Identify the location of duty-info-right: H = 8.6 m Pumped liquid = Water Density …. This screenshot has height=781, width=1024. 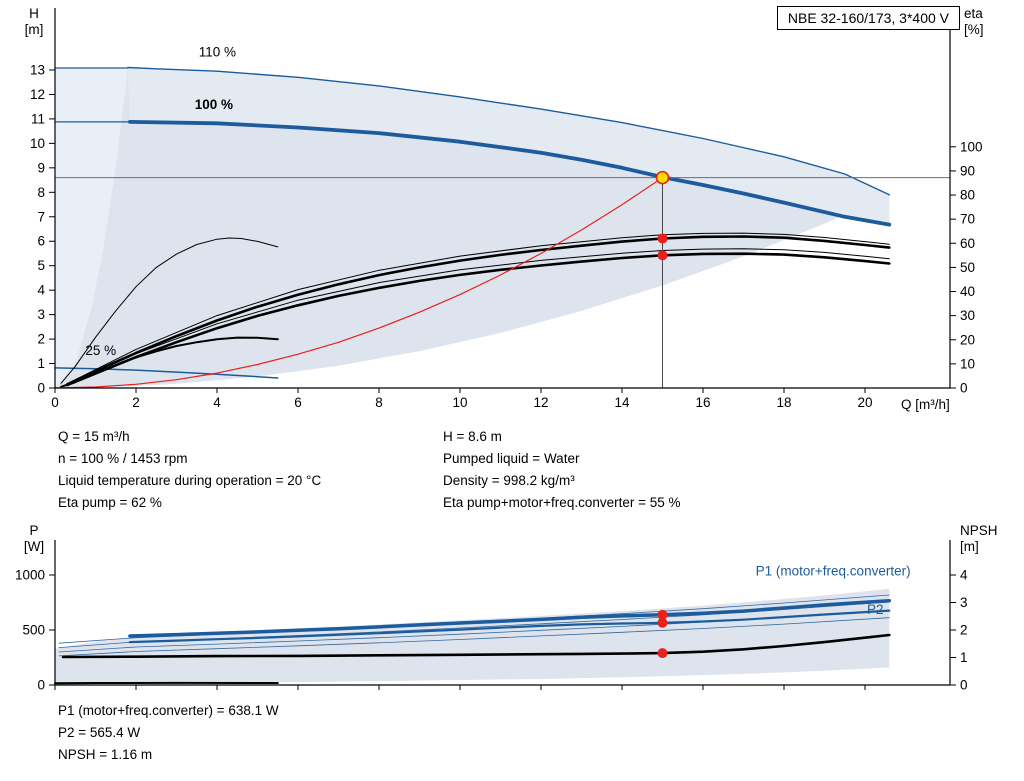
(562, 470).